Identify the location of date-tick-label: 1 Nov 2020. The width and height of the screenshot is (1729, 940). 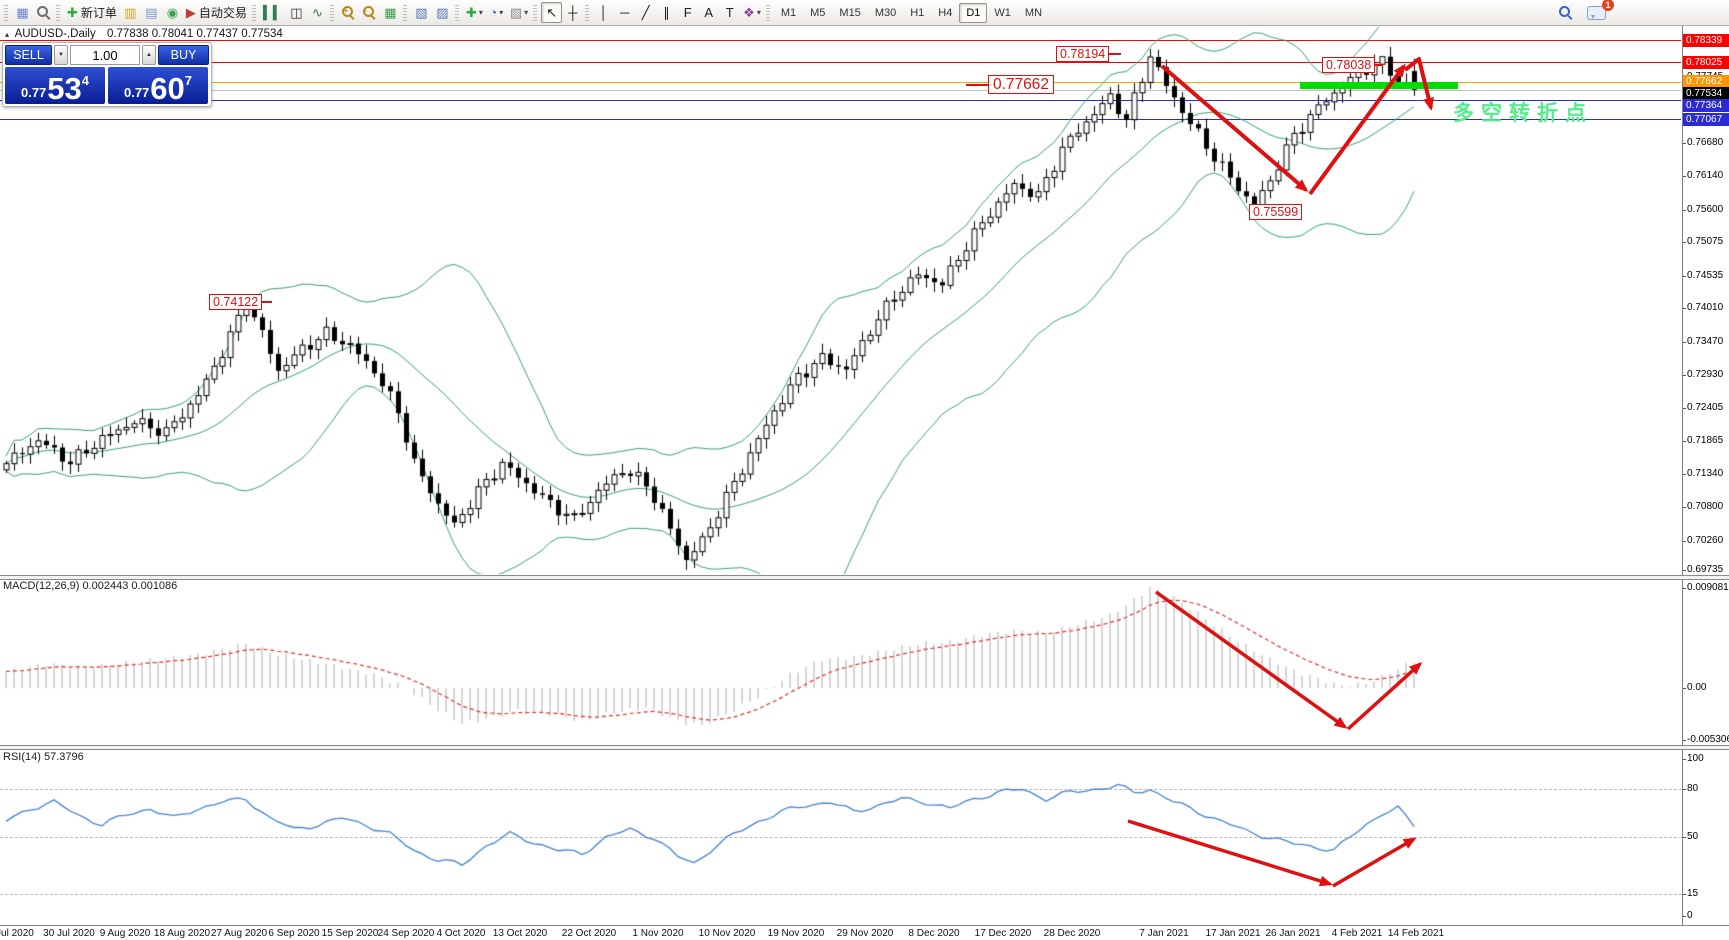
(658, 933).